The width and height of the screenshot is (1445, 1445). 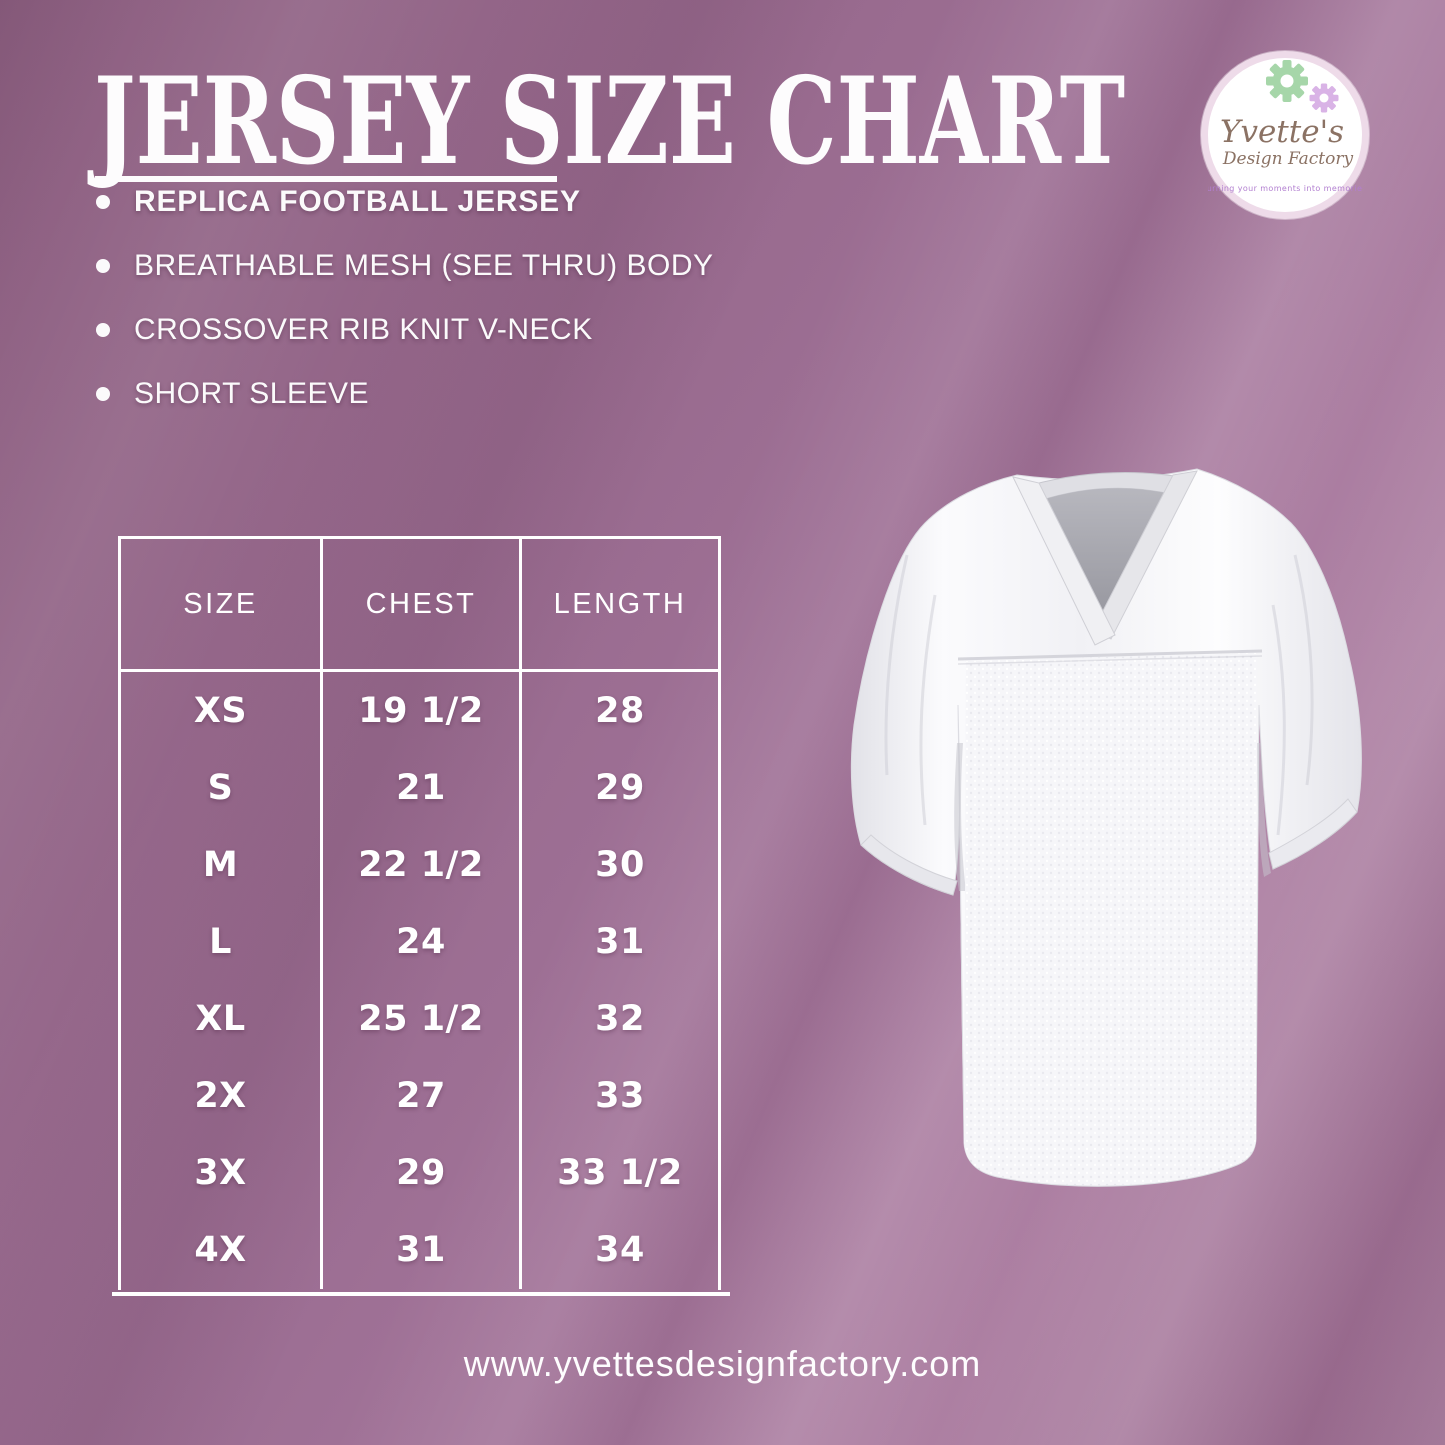 I want to click on size-row-length-value: 30, so click(x=618, y=865).